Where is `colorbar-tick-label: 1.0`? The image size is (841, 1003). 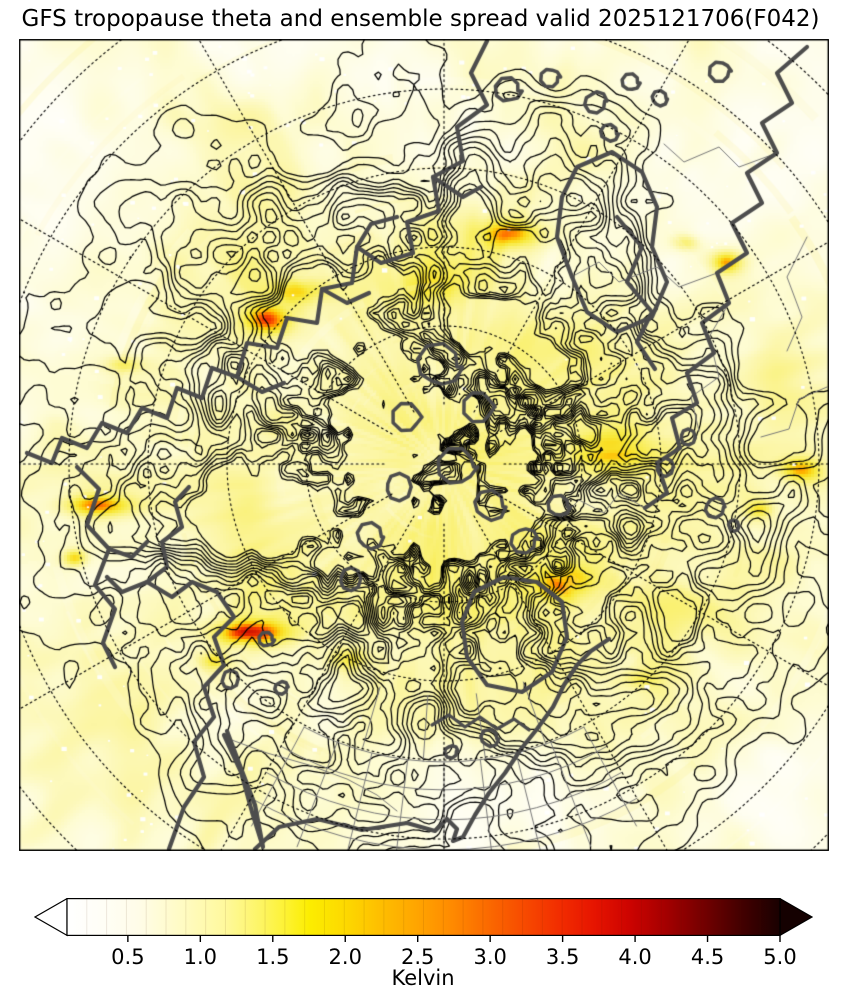 colorbar-tick-label: 1.0 is located at coordinates (200, 957).